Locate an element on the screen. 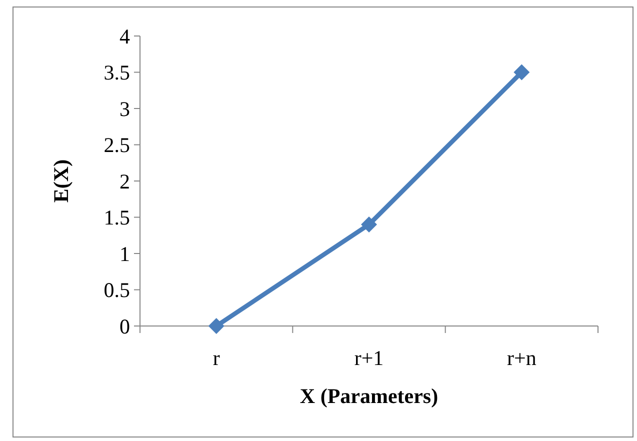 This screenshot has height=441, width=637. y-tick-label: 1 is located at coordinates (125, 254).